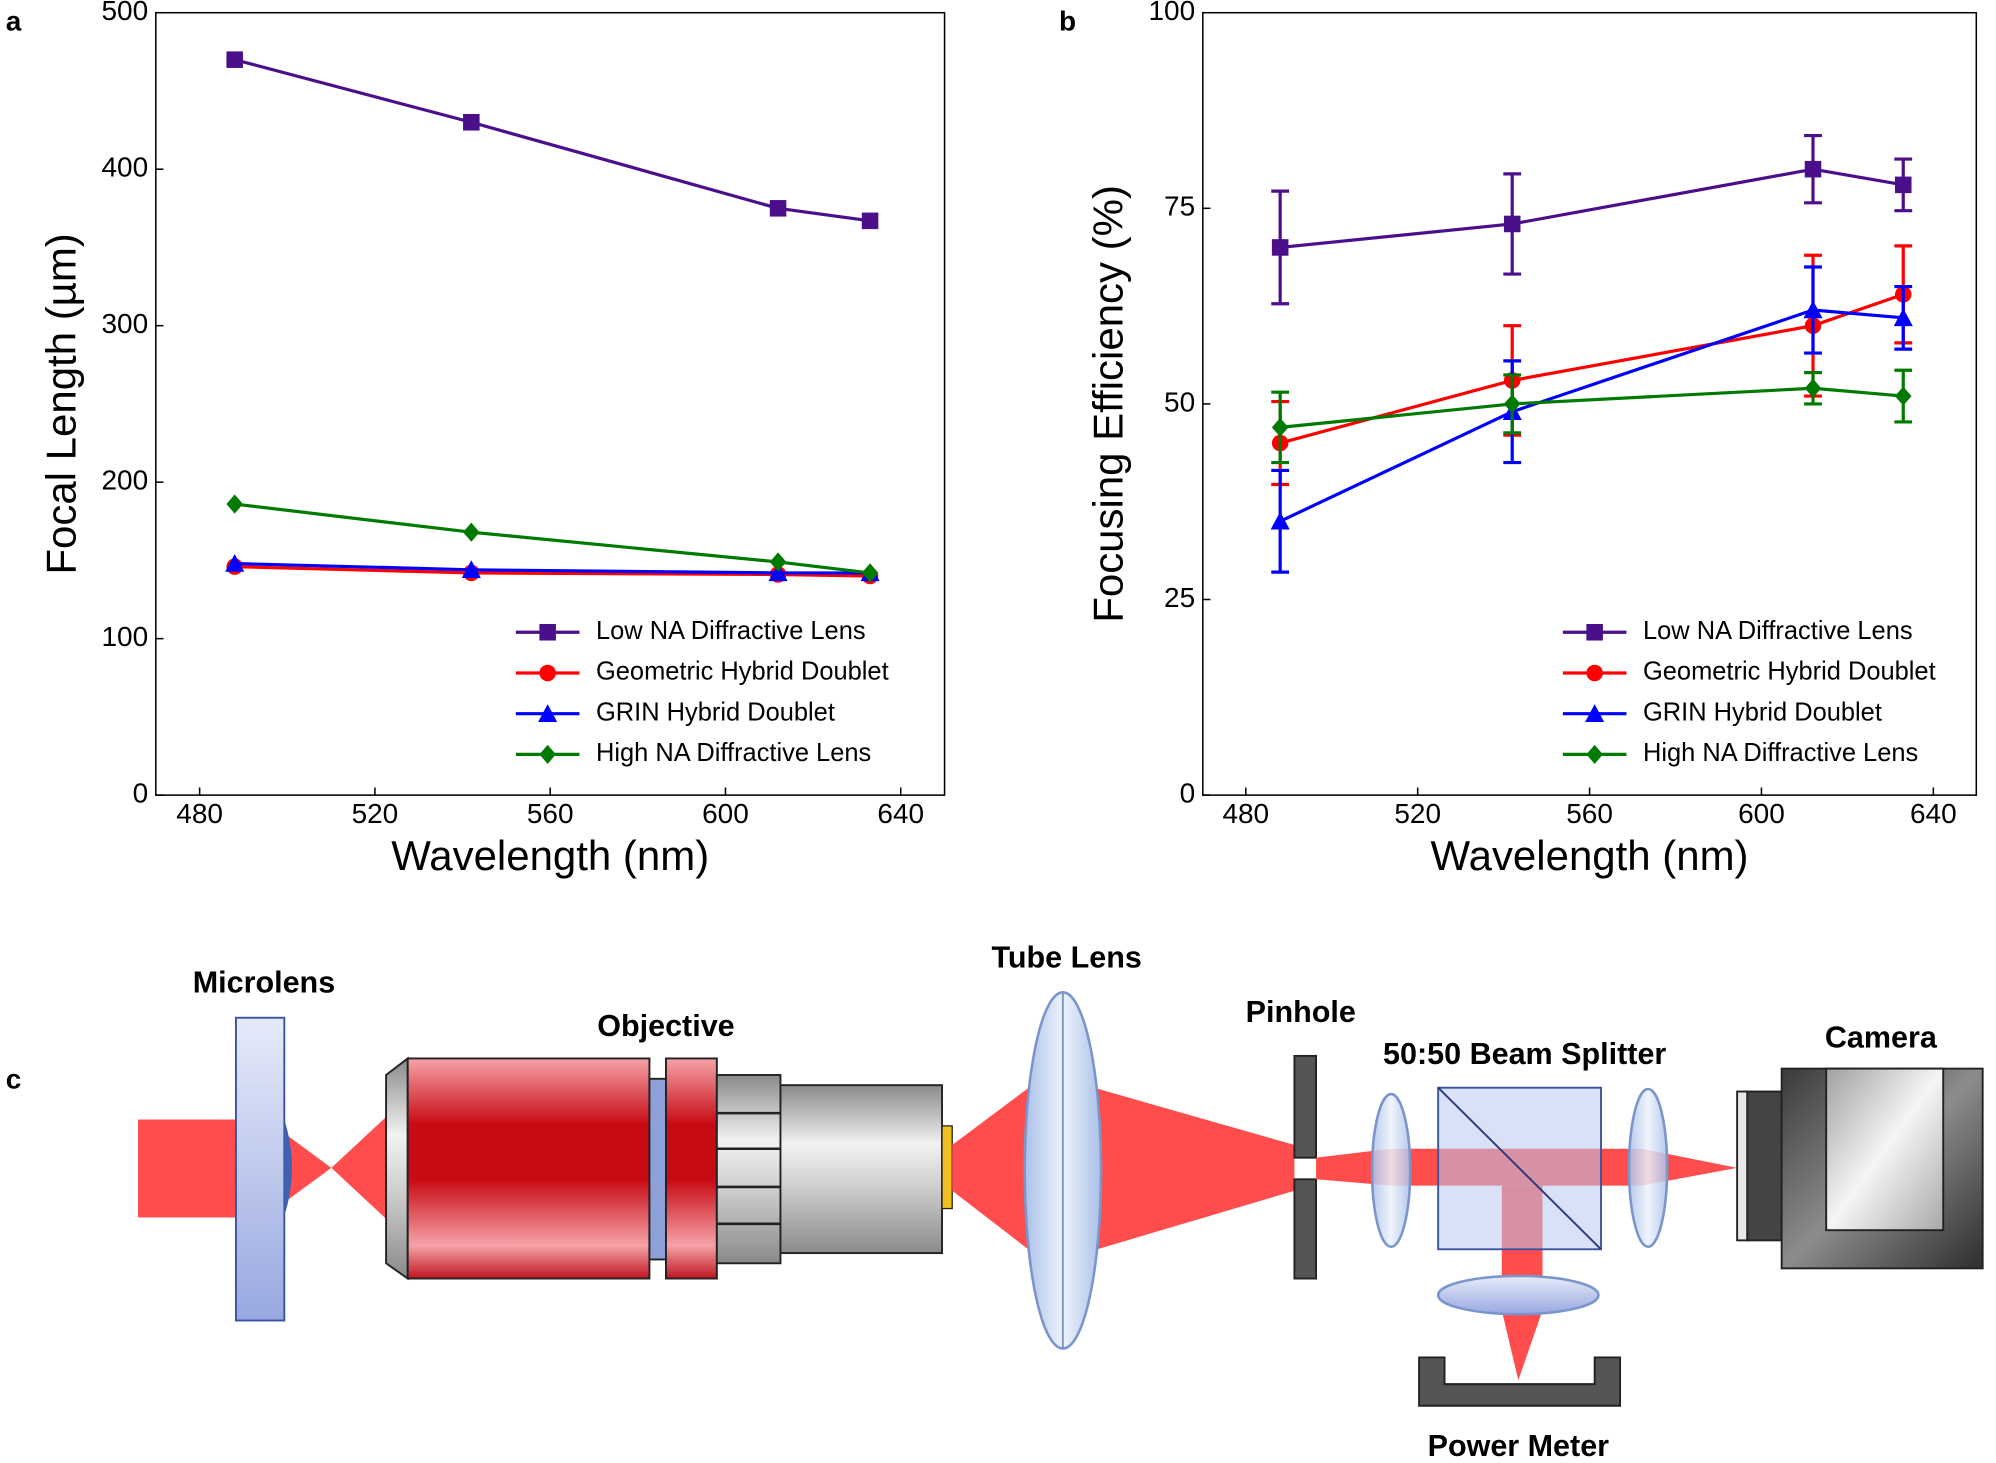 The image size is (1996, 1463). What do you see at coordinates (125, 13) in the screenshot?
I see `y-tick-label: 500` at bounding box center [125, 13].